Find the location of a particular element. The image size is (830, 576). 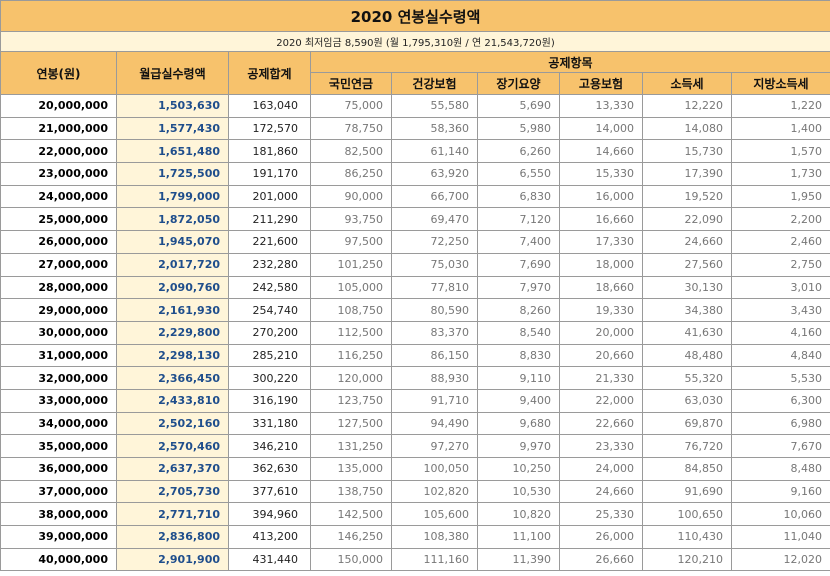

cell-health-insurance: 69,470 is located at coordinates (434, 219).